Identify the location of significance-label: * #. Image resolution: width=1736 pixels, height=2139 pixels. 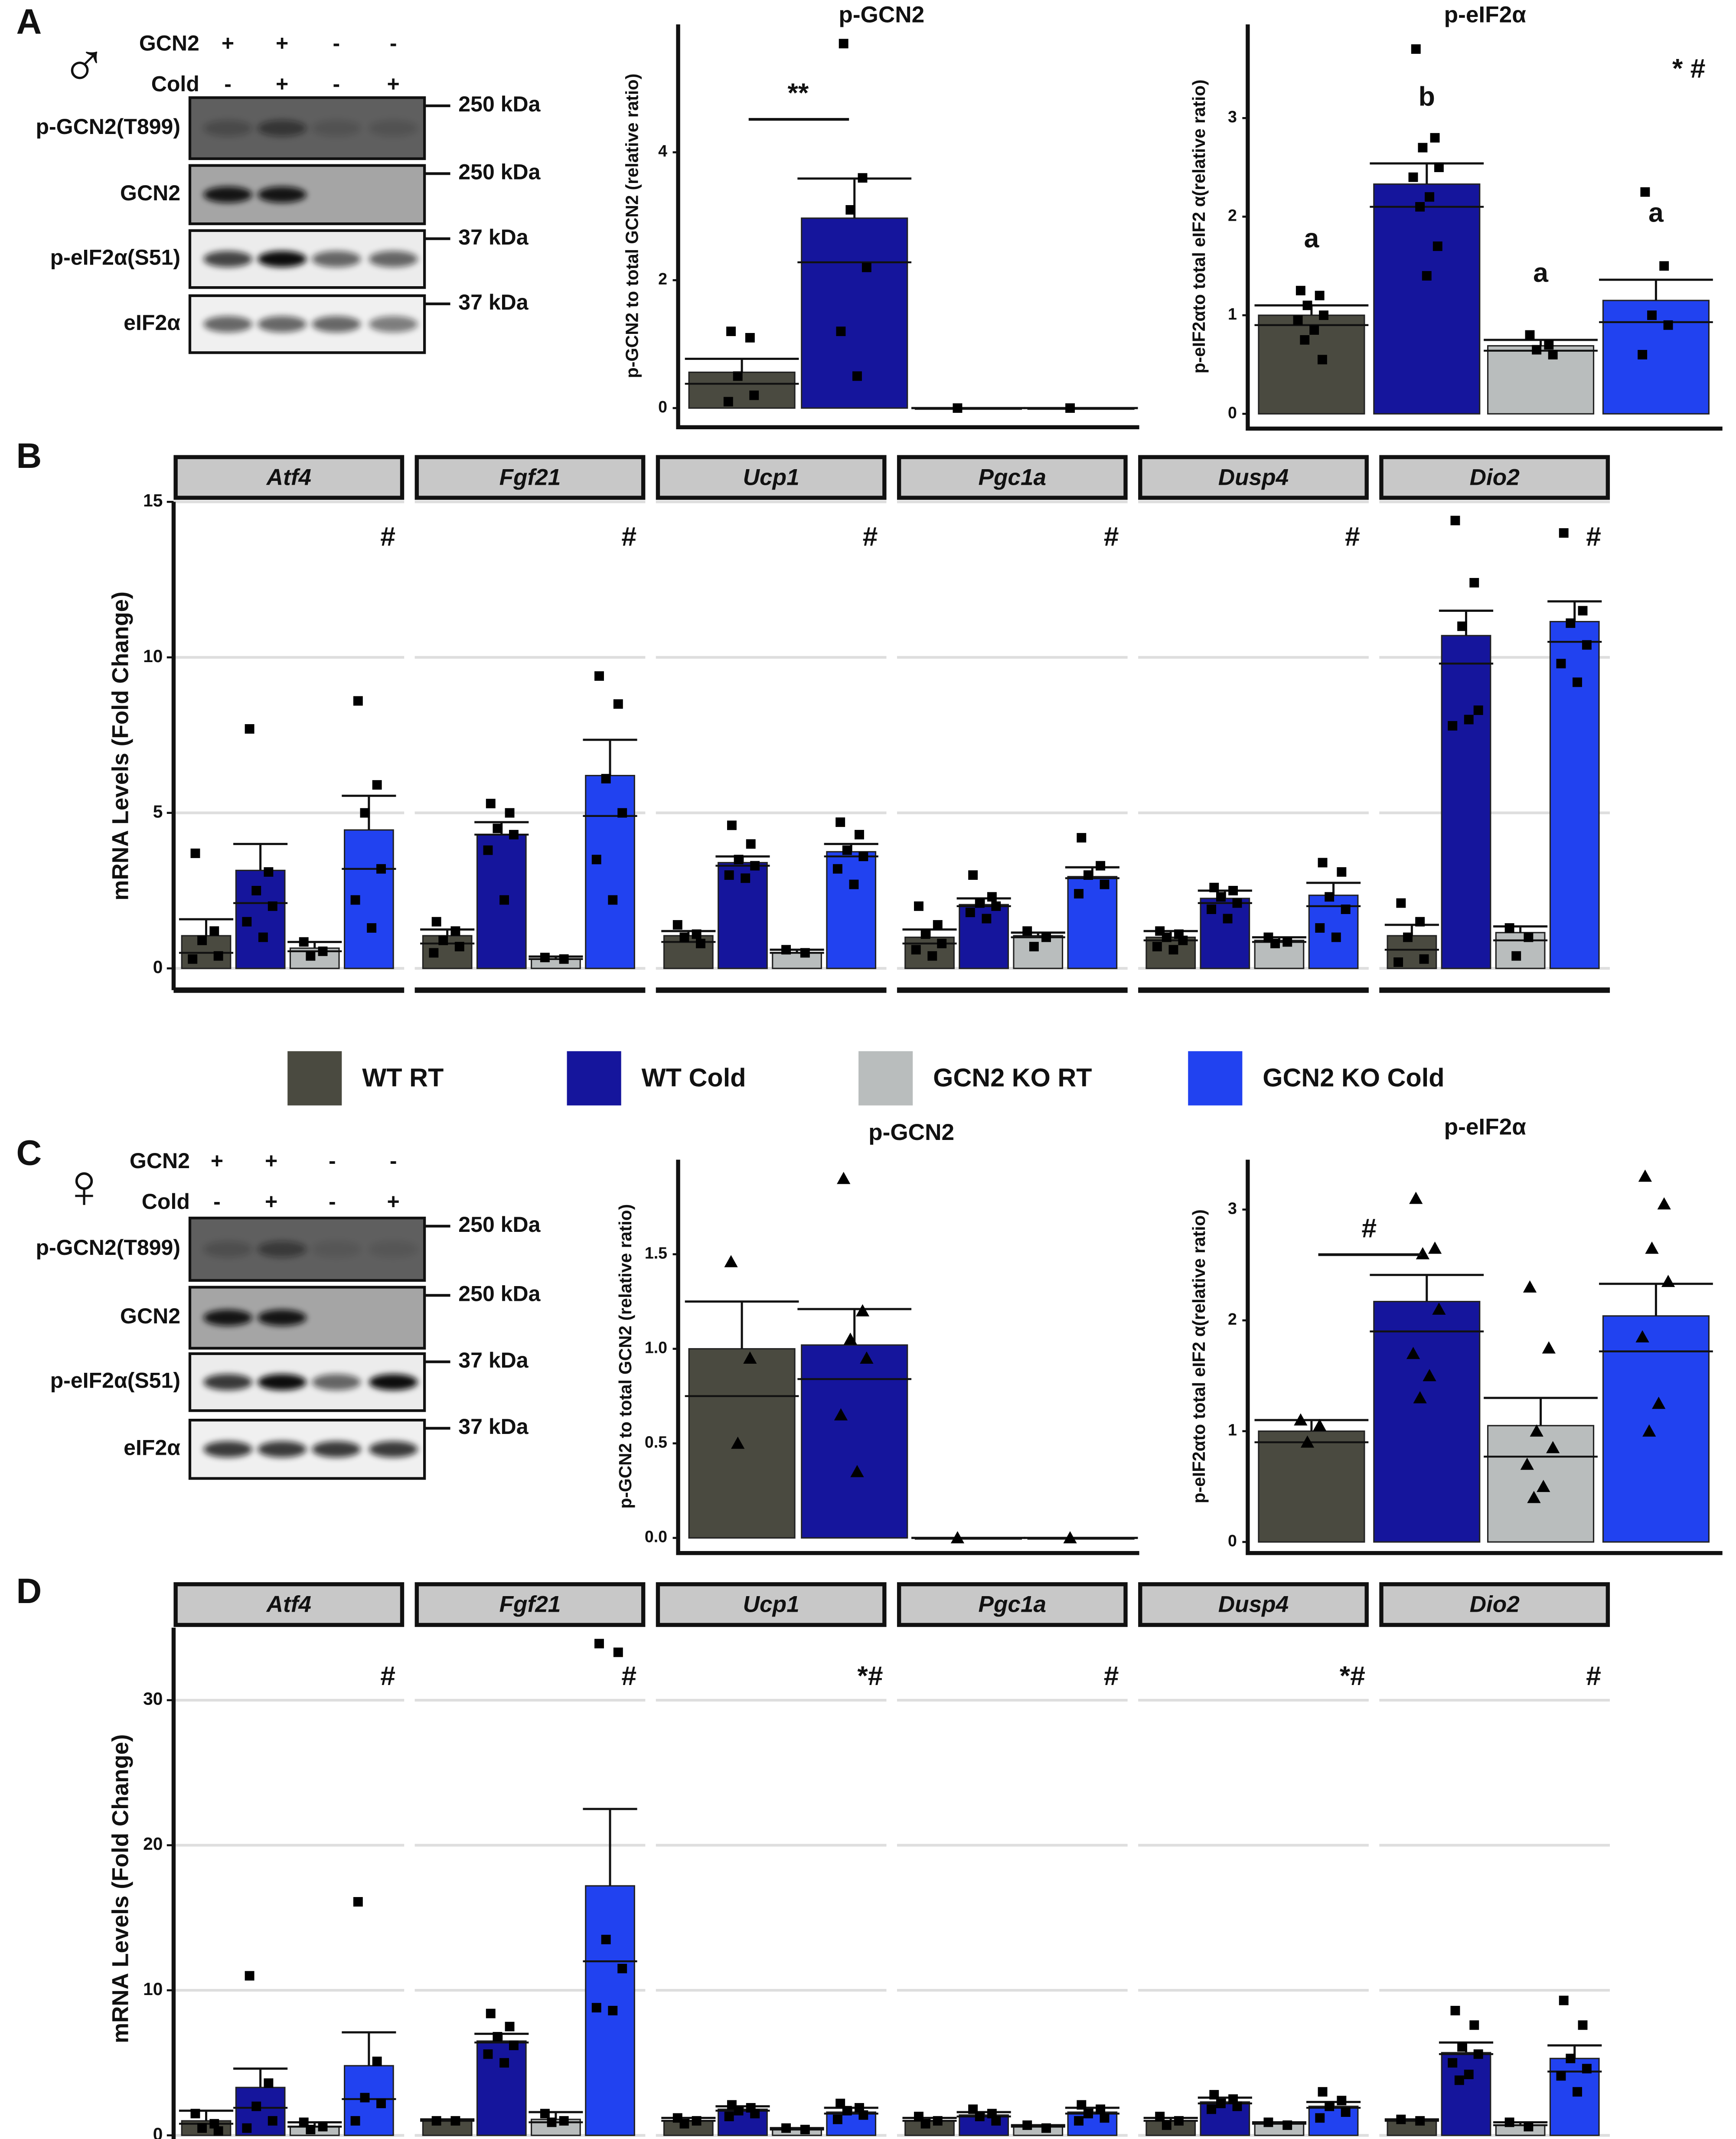
(1689, 68).